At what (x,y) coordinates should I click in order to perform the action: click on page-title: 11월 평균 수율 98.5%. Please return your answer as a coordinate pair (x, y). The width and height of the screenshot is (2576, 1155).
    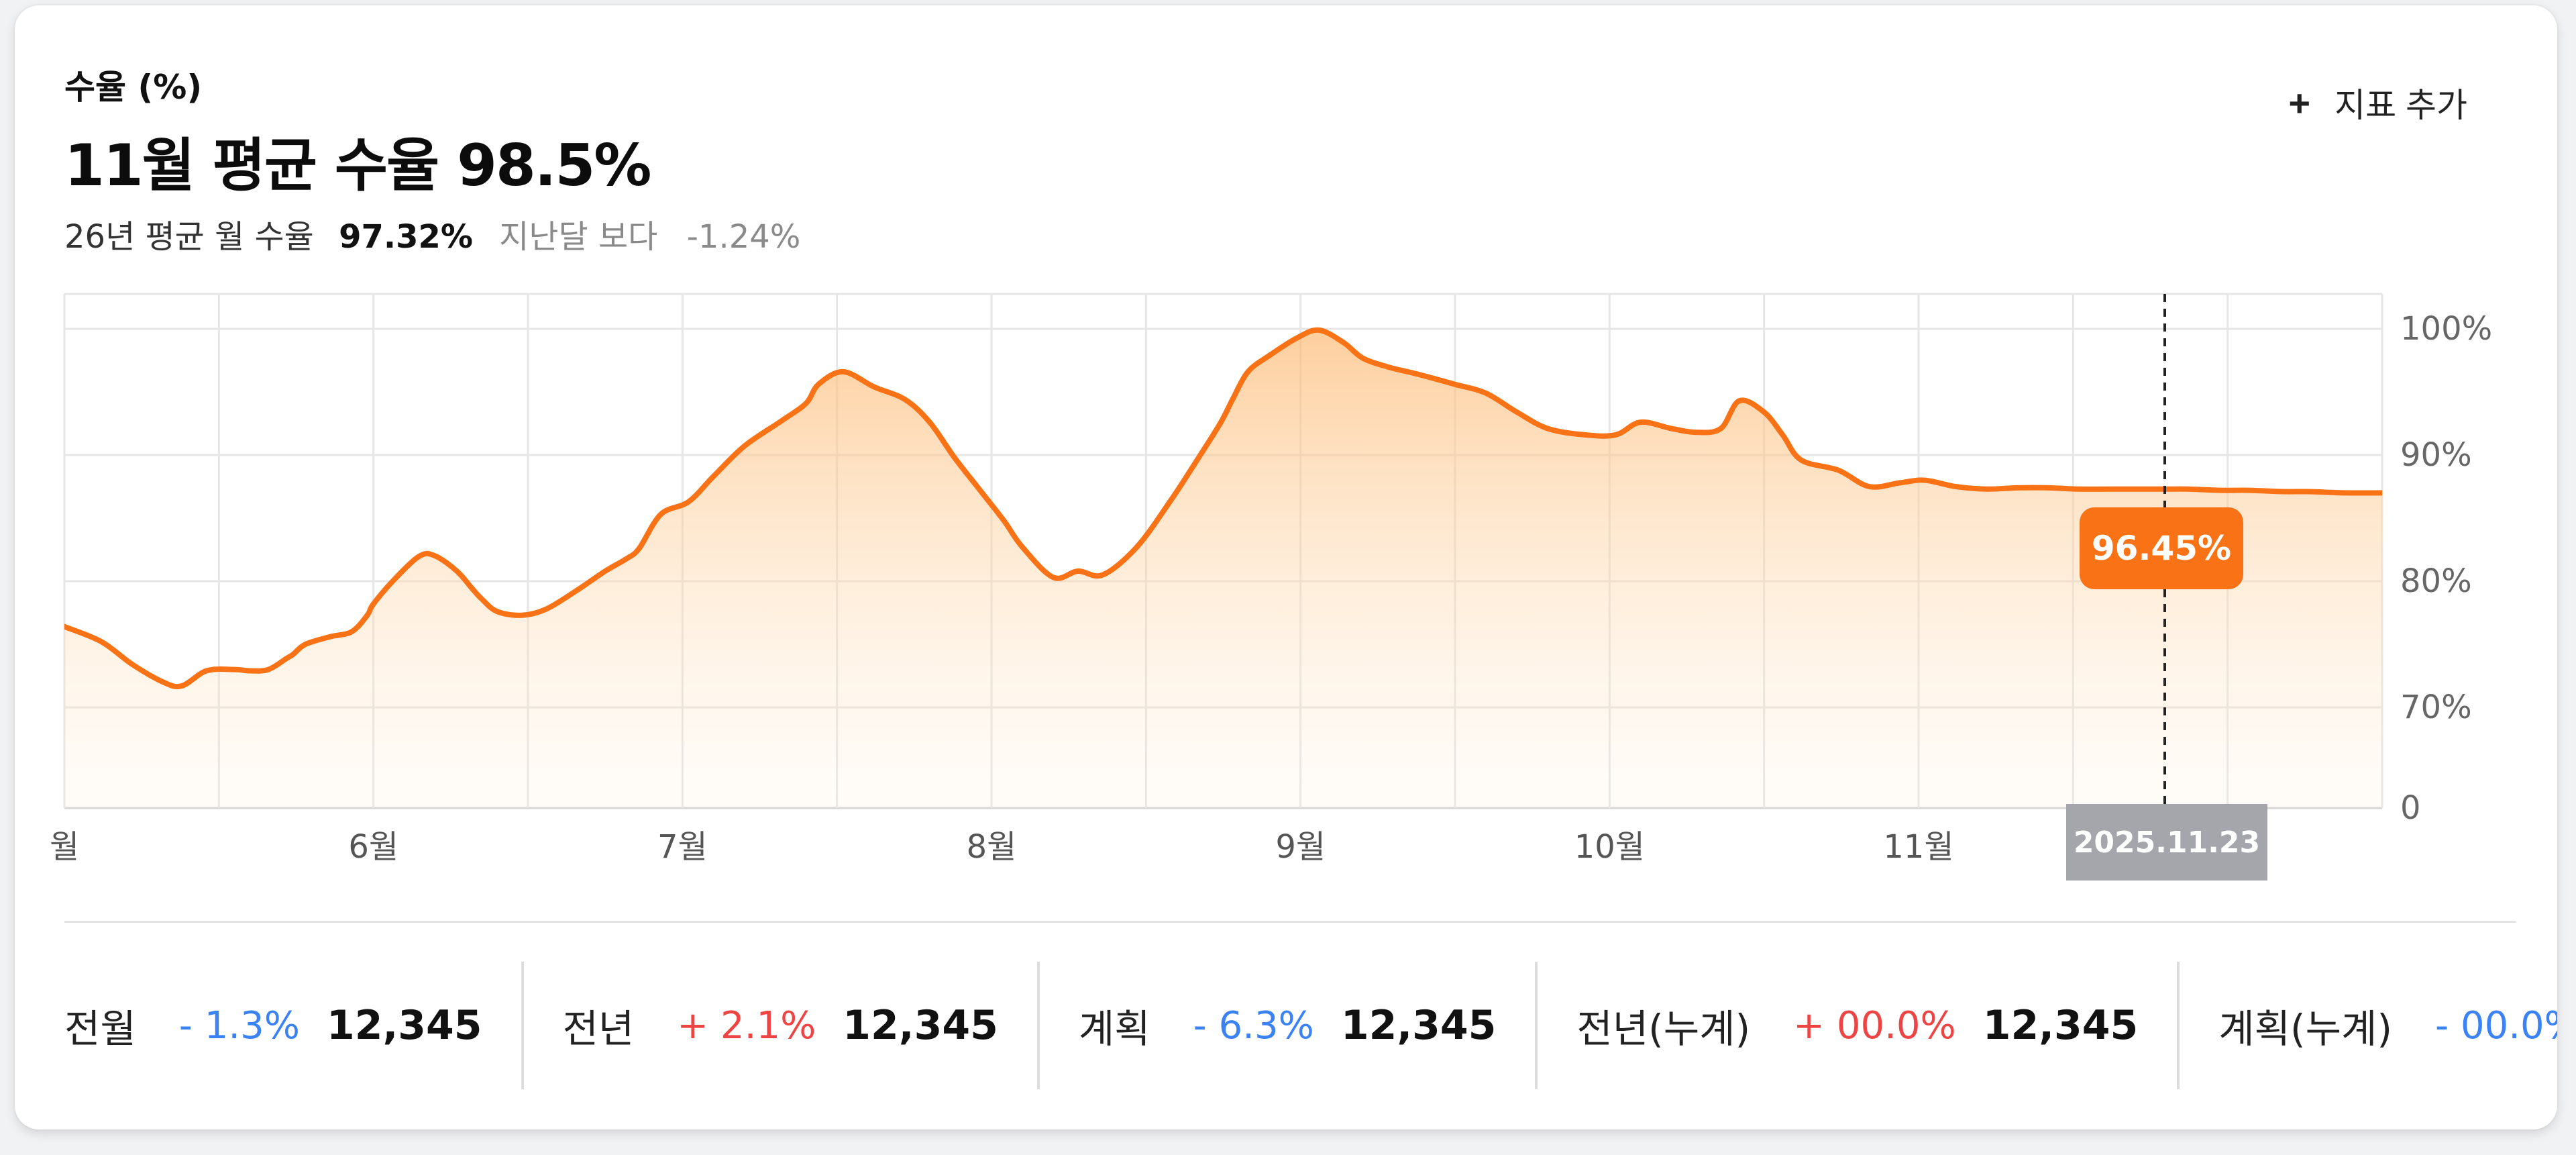
    Looking at the image, I should click on (357, 165).